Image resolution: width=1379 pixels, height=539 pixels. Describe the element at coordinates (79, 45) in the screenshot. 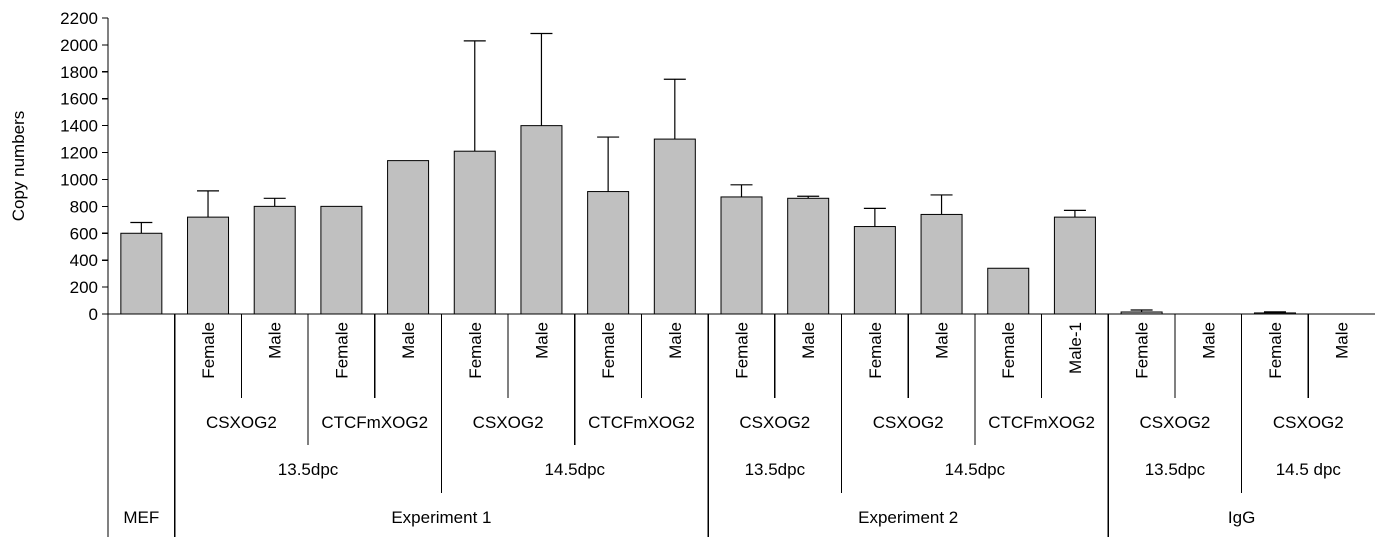

I see `y-tick-label: 2000` at that location.